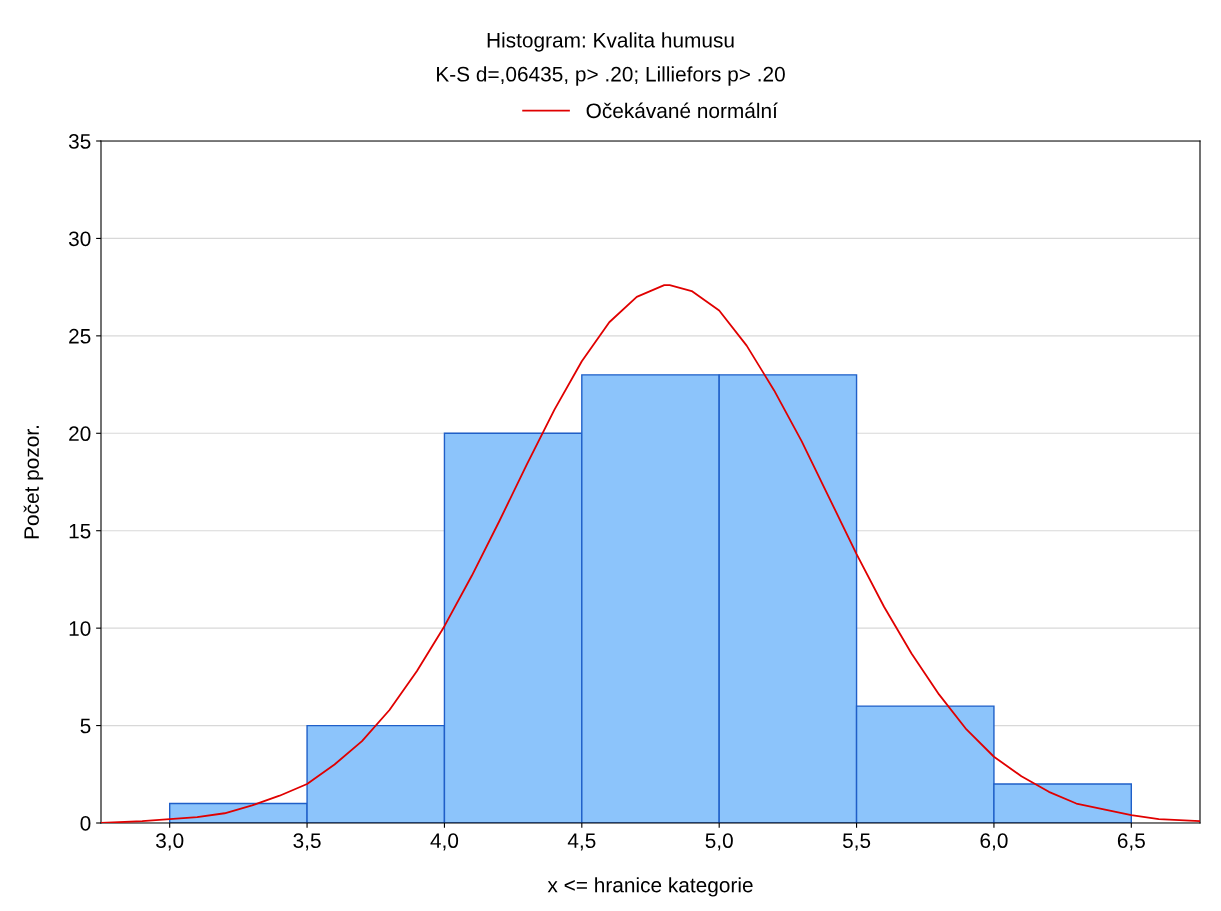 This screenshot has height=911, width=1221. I want to click on chart-subtitle: K-S d=,06435, p> .20; Lilliefors p> .20, so click(611, 76).